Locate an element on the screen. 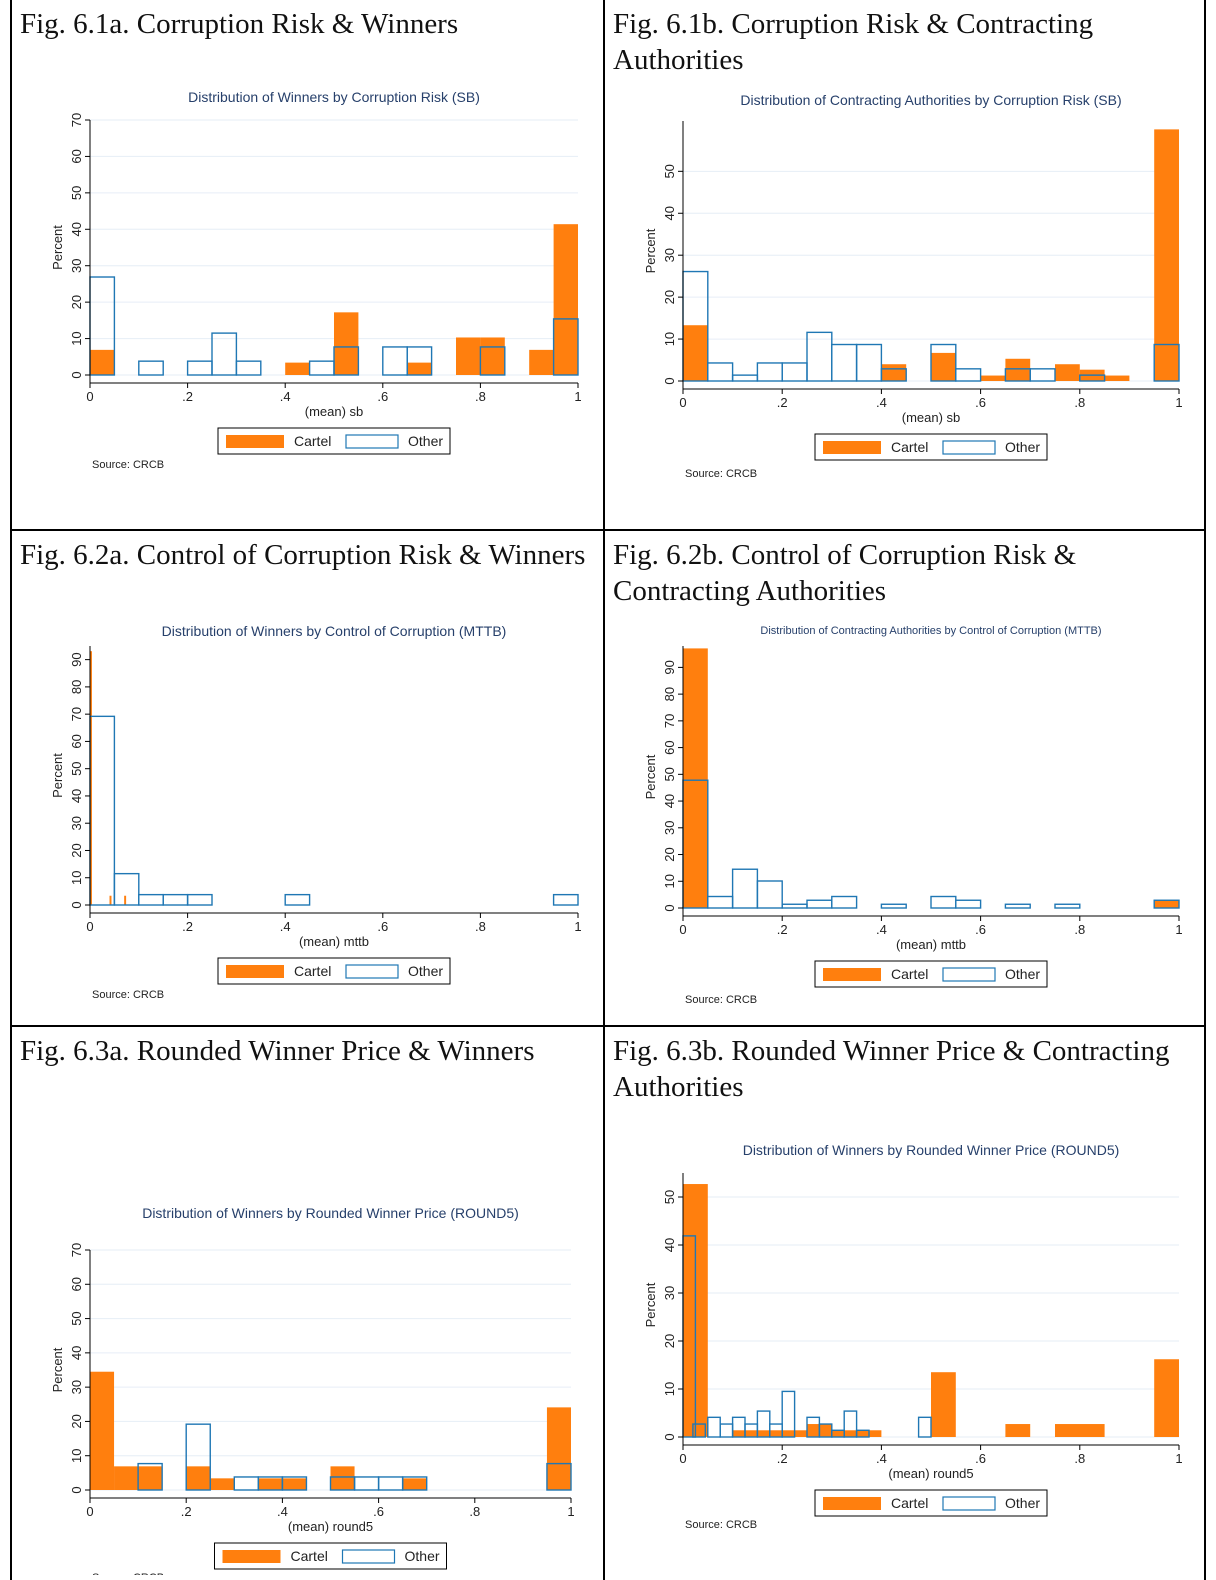  x-tick-label: .4 is located at coordinates (285, 396).